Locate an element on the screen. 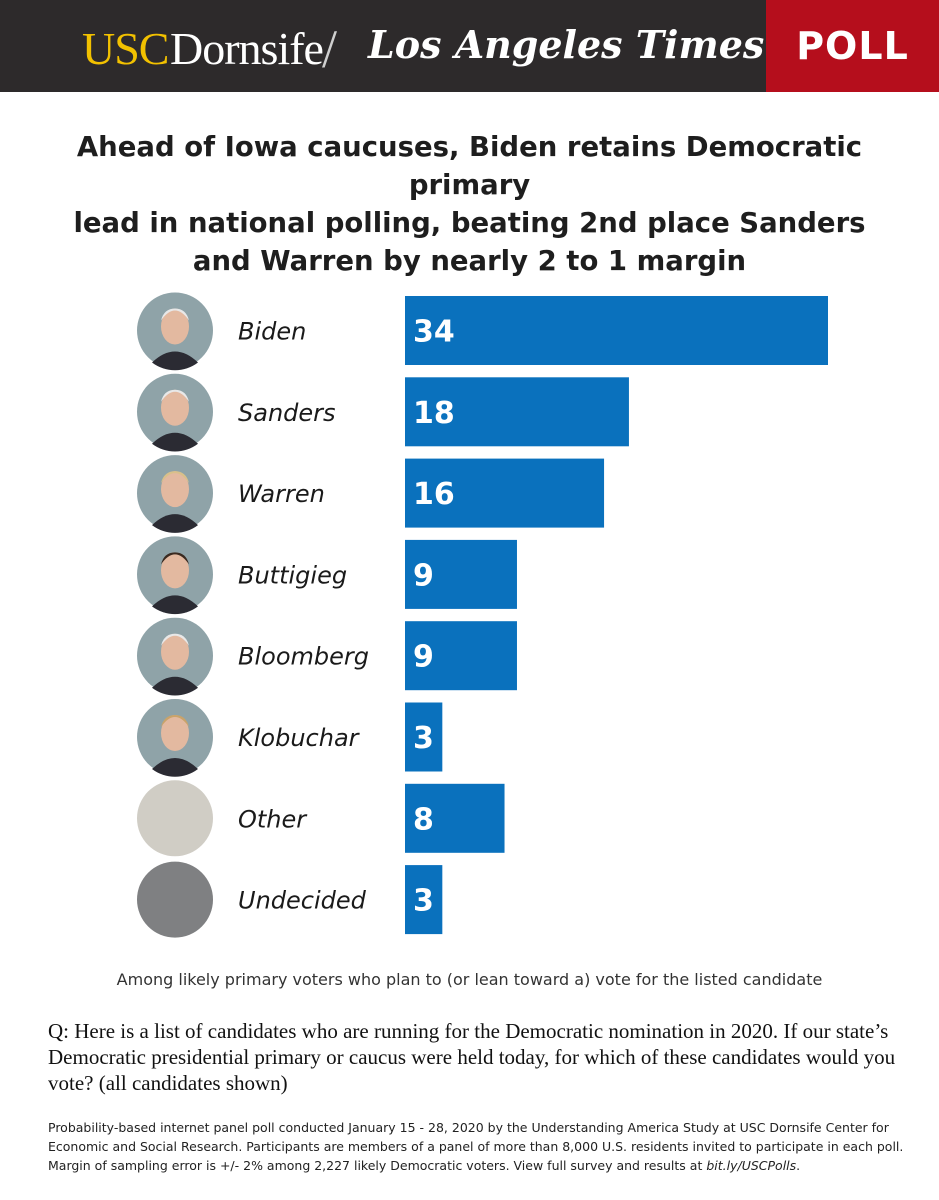  usc-logo-text: USC is located at coordinates (125, 48).